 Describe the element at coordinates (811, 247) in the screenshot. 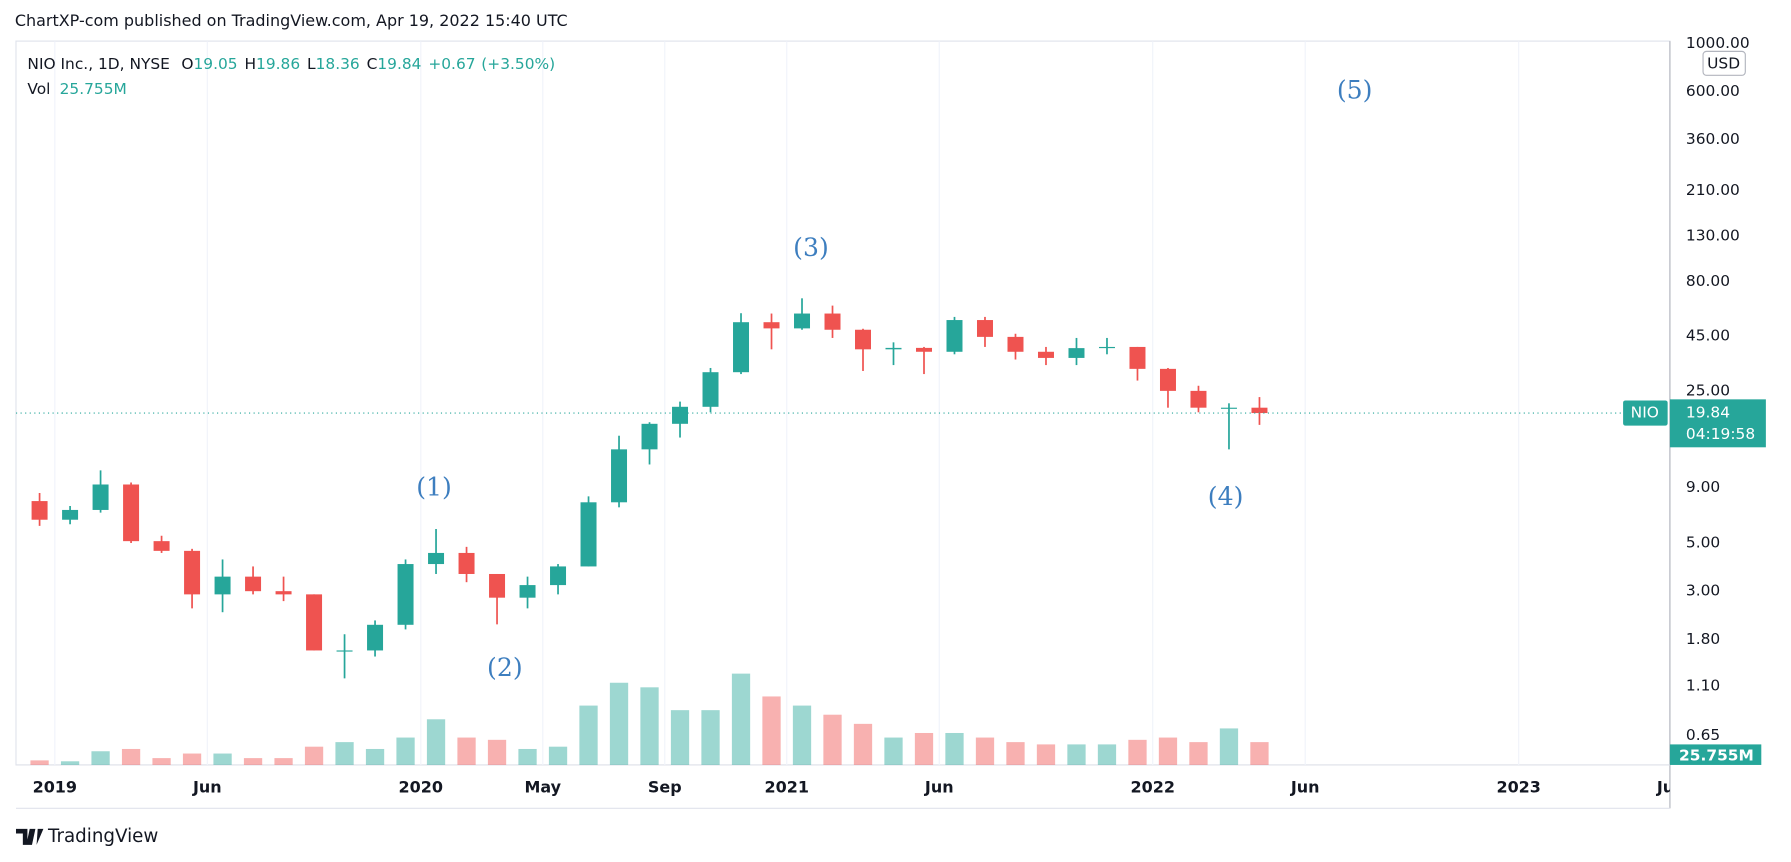

I see `wave-label: (3)` at that location.